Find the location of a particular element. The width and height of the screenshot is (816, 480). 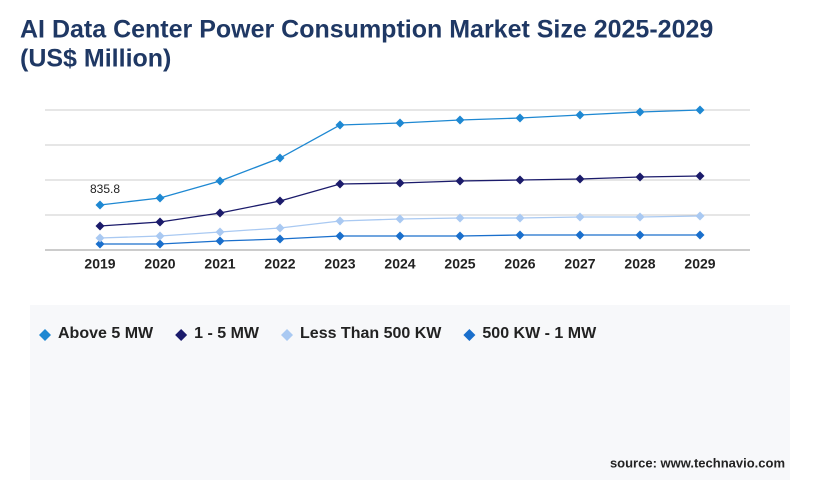

x-tick-label: 2026 is located at coordinates (519, 264).